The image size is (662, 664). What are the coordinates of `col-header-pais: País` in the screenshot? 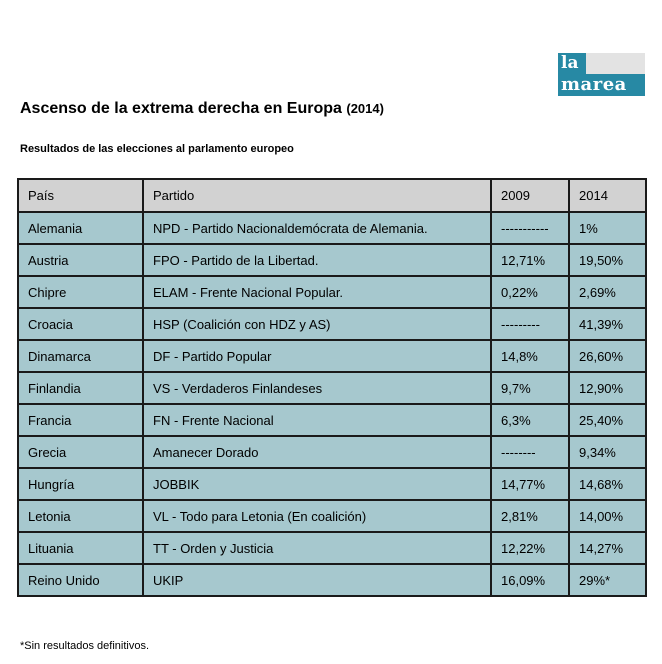 It's located at (80, 195).